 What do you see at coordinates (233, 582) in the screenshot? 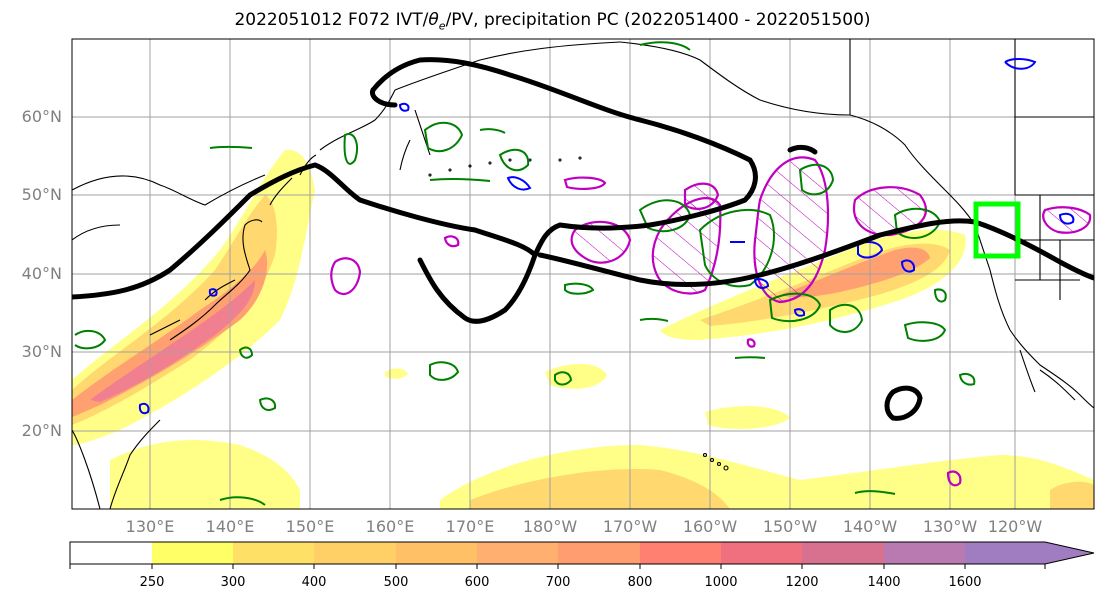
I see `cb-tick-300: 300` at bounding box center [233, 582].